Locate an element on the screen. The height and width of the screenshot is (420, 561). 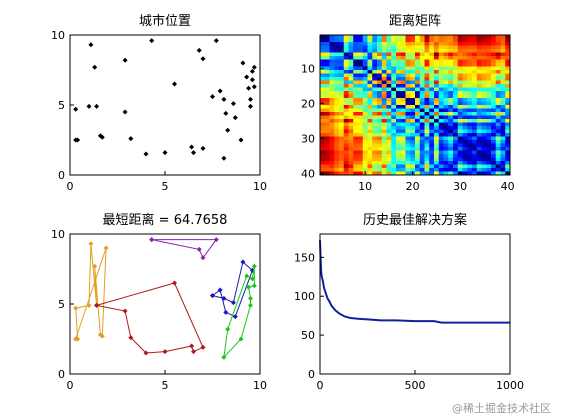
city-scatter-points is located at coordinates (165, 99).